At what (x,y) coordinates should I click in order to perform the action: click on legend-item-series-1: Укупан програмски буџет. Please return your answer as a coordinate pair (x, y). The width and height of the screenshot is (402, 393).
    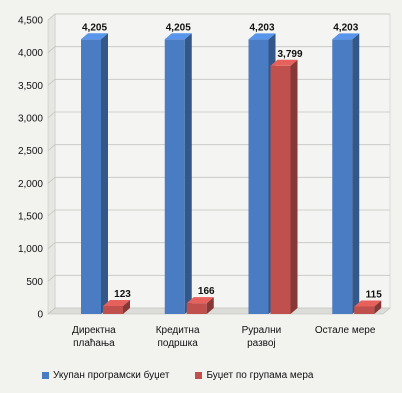
    Looking at the image, I should click on (105, 375).